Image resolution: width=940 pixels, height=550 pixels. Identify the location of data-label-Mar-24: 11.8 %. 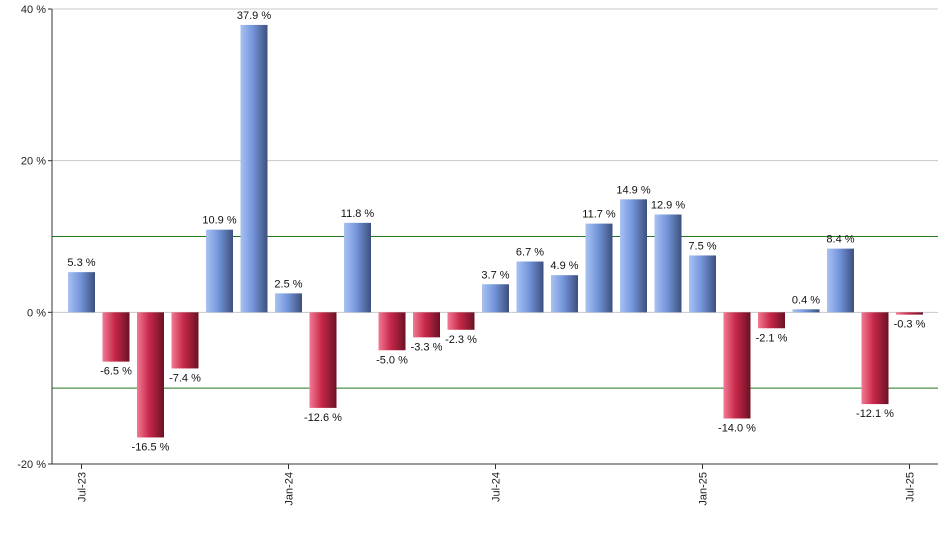
(358, 214).